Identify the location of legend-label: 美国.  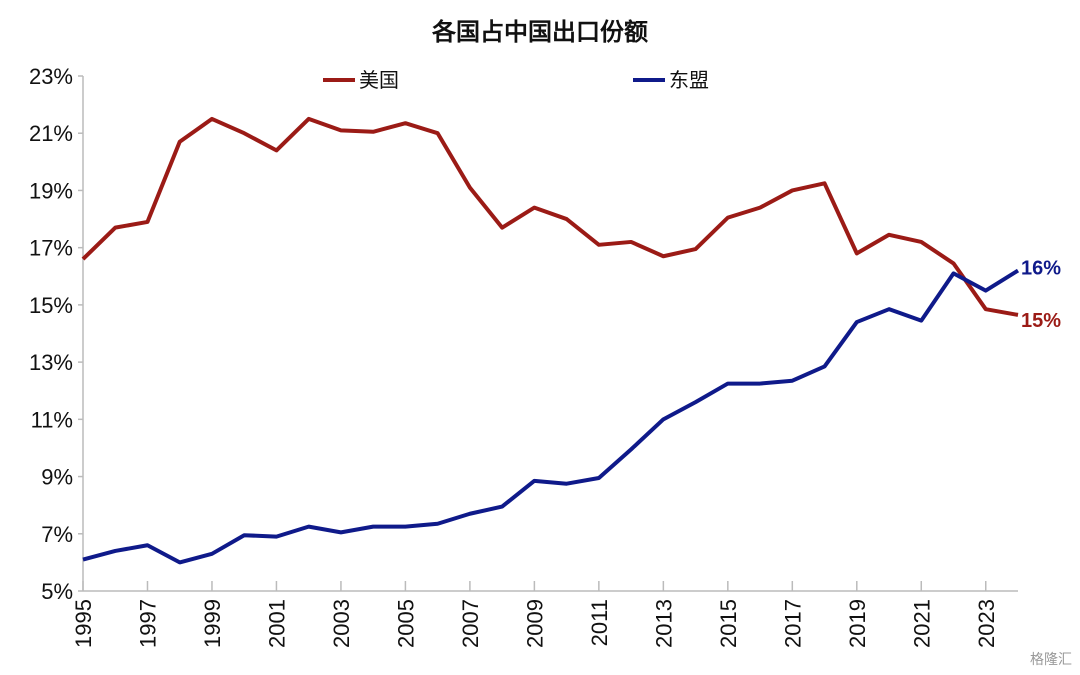
(379, 80).